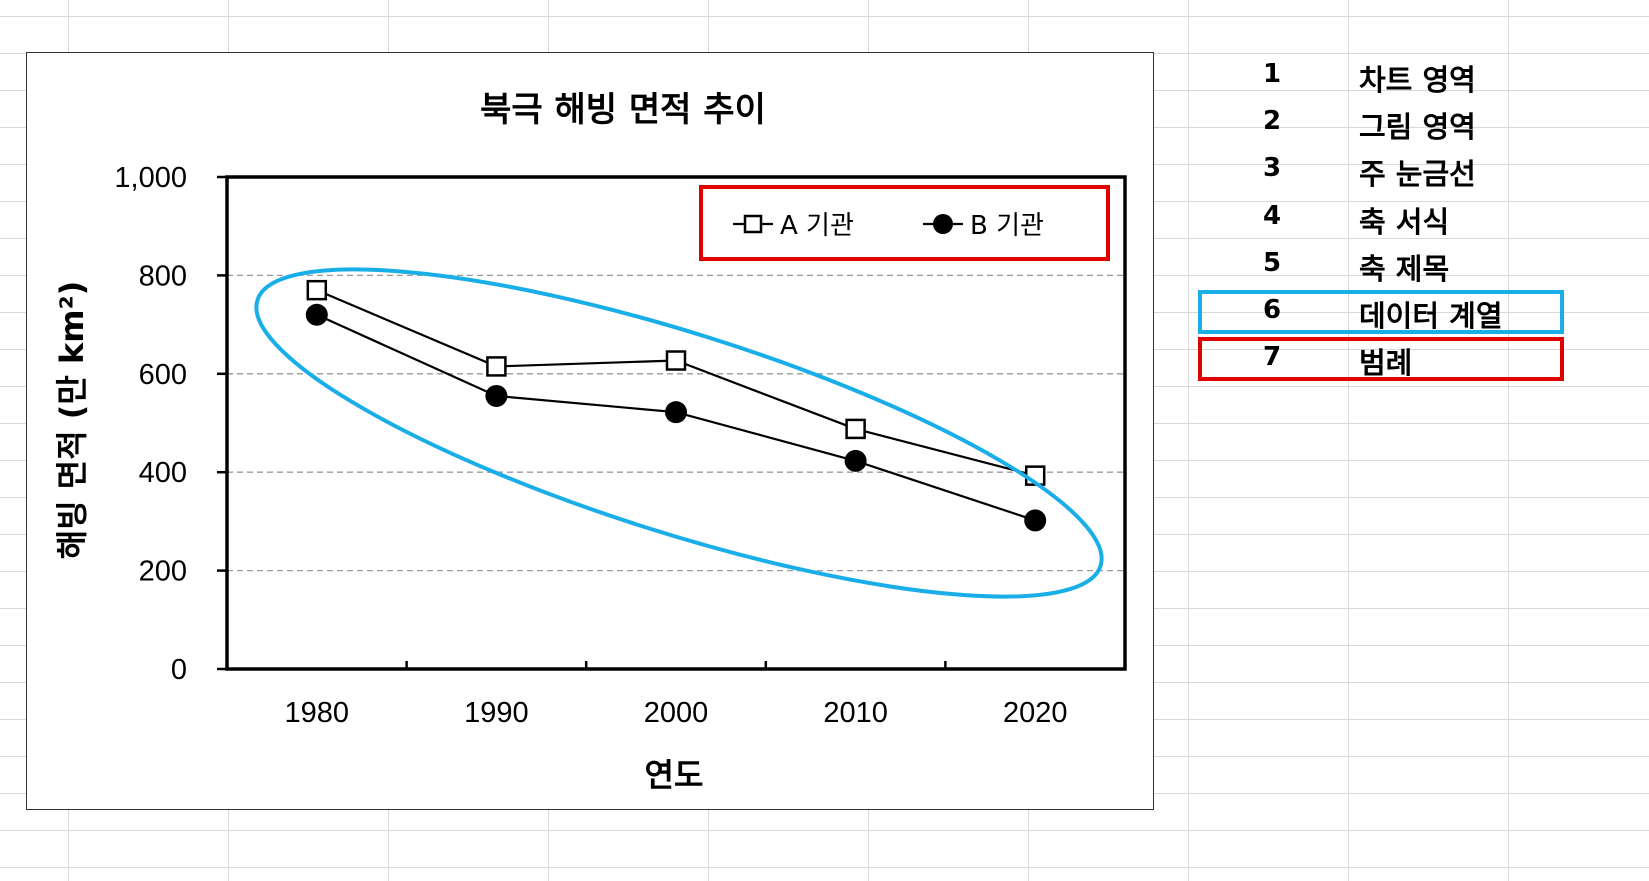 The image size is (1649, 881). Describe the element at coordinates (163, 473) in the screenshot. I see `y-tick-label: 400` at that location.